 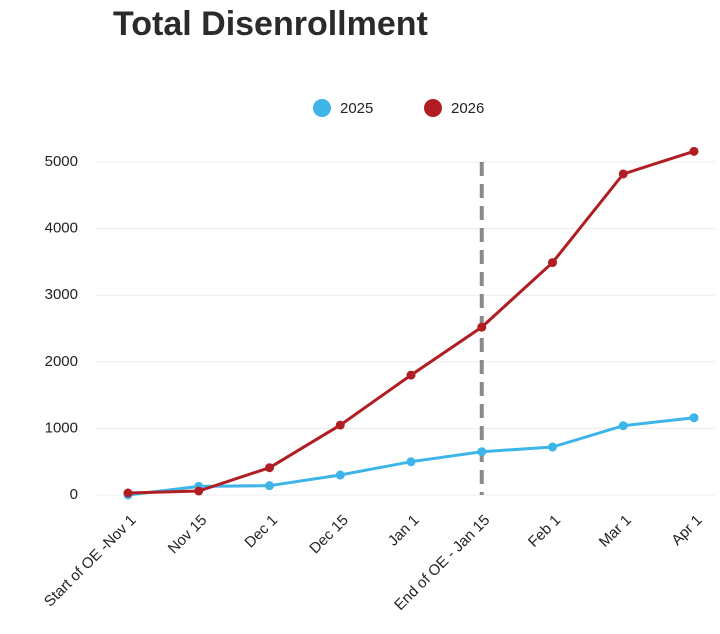 I want to click on y-tick-label: 4000, so click(x=61, y=228).